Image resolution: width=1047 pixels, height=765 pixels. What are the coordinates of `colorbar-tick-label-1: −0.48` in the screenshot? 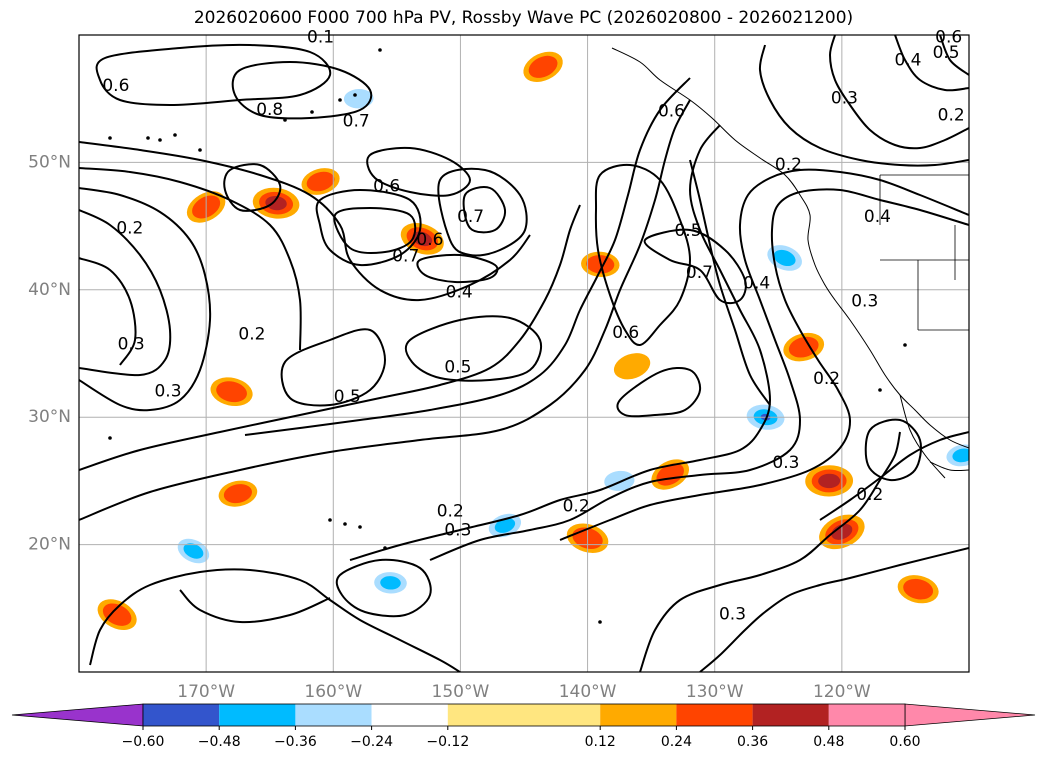 It's located at (219, 742).